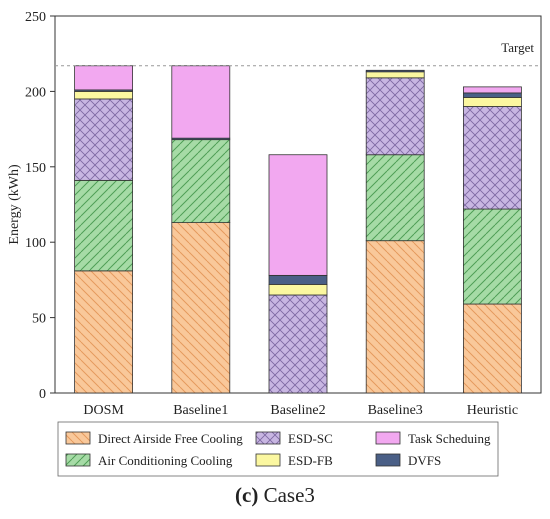 The image size is (550, 519). I want to click on y-tick-label: 100, so click(35, 243).